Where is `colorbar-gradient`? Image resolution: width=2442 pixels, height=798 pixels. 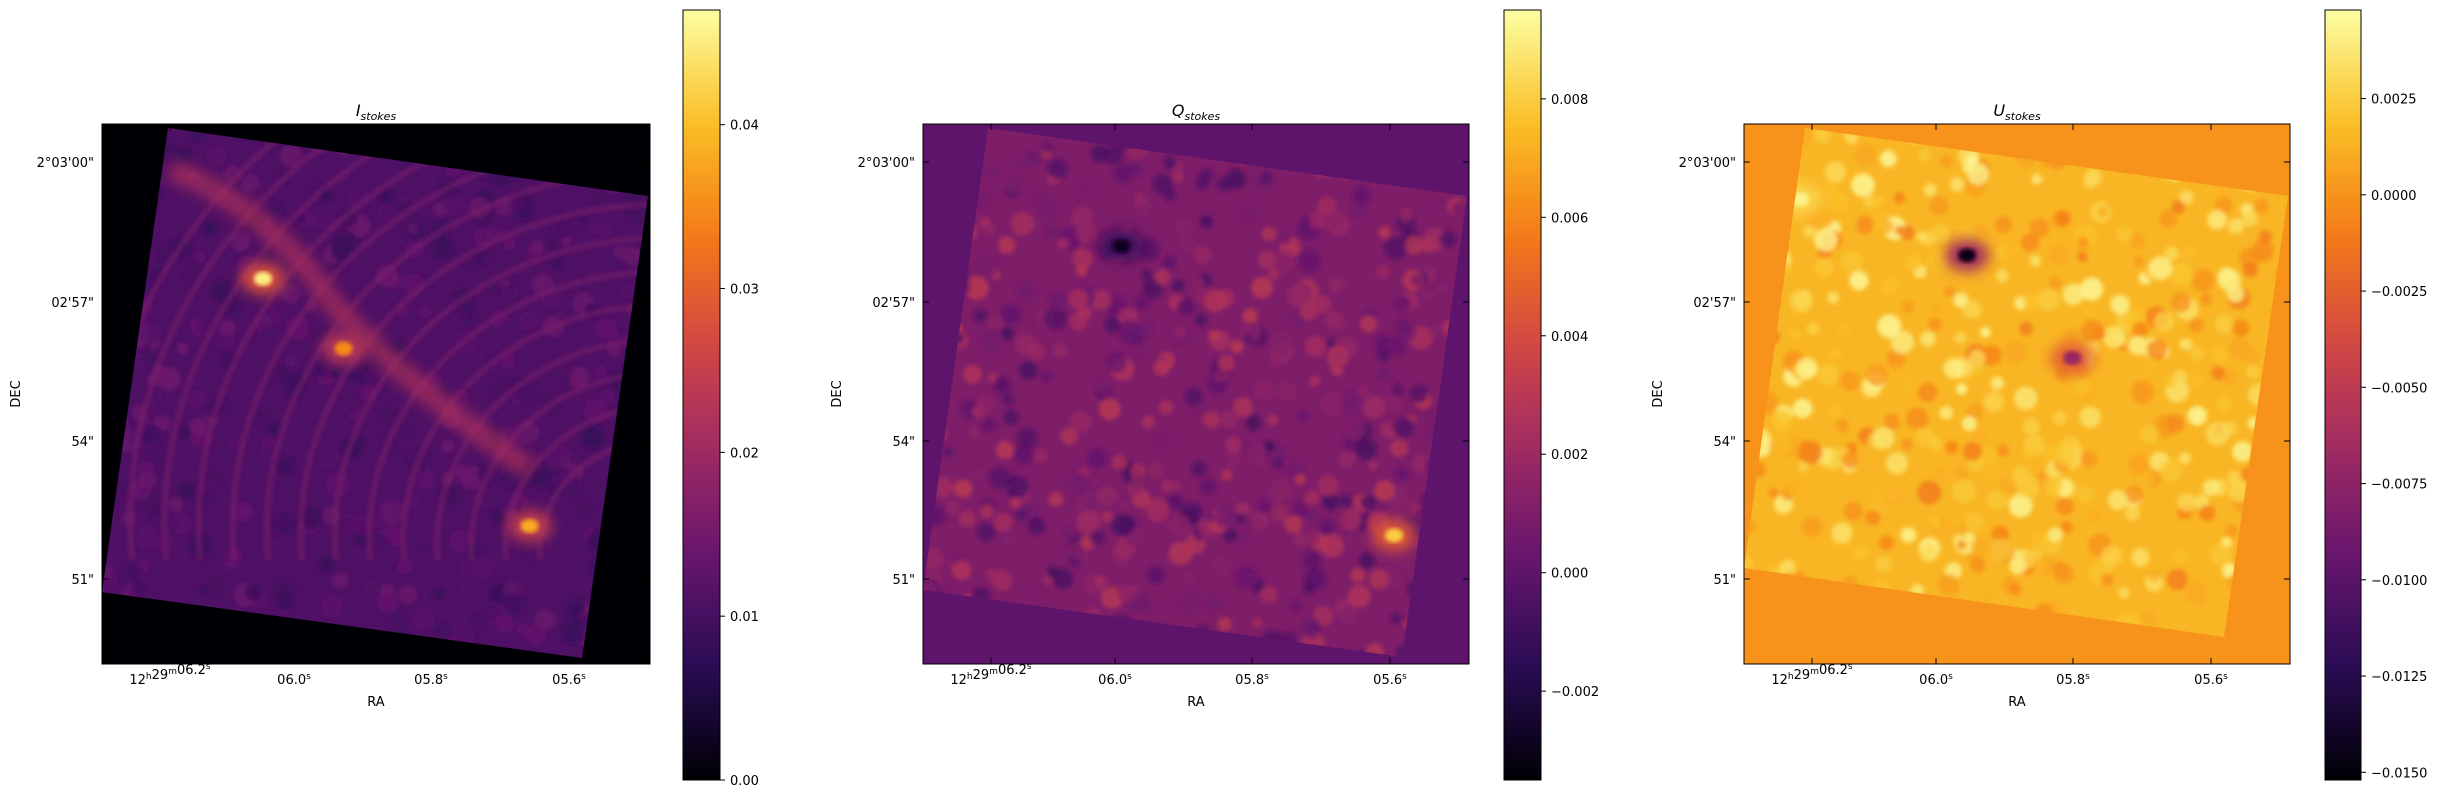 colorbar-gradient is located at coordinates (701, 395).